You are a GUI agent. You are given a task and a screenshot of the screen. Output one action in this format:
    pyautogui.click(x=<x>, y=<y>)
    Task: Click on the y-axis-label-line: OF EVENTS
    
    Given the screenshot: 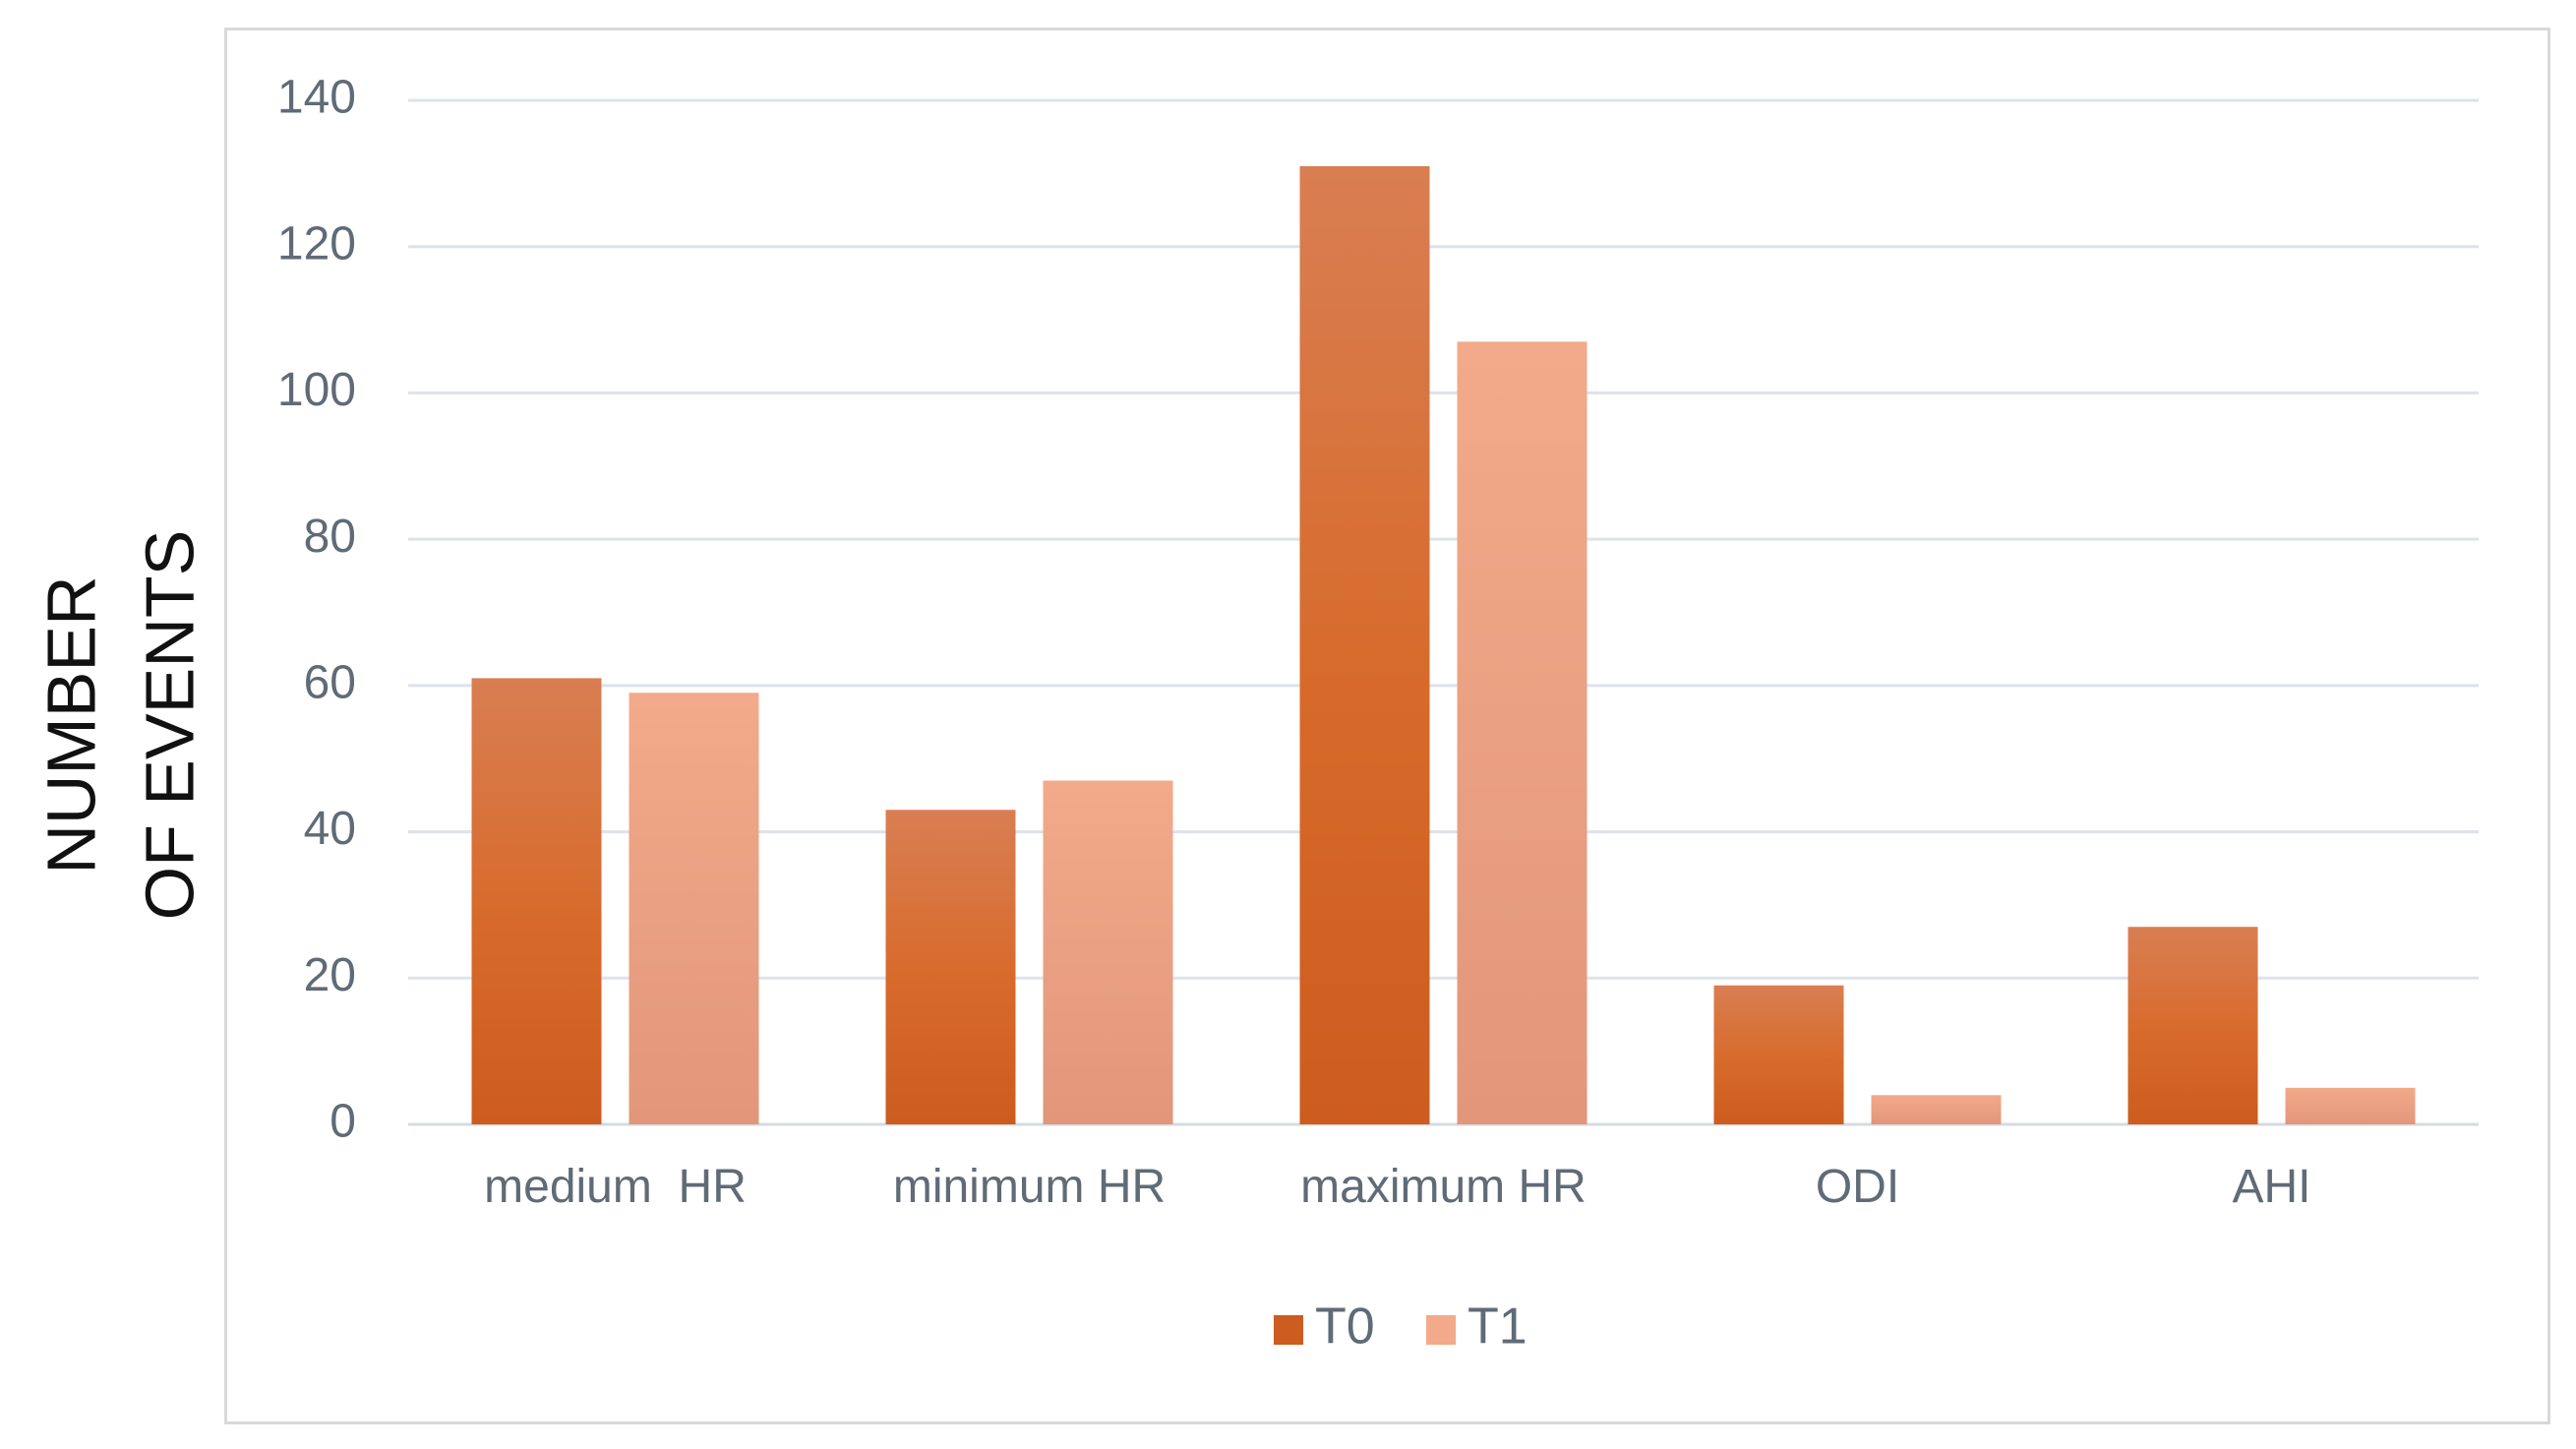 What is the action you would take?
    pyautogui.click(x=170, y=725)
    